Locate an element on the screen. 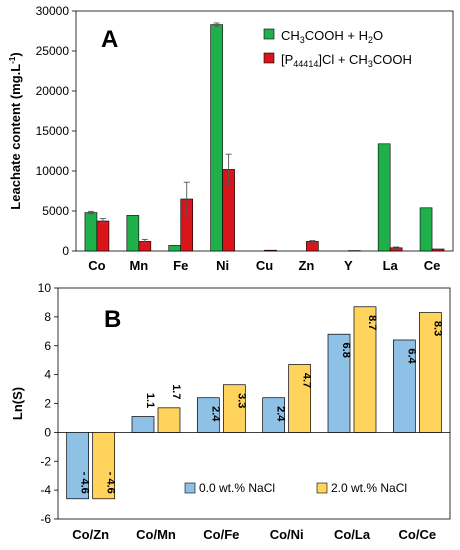 This screenshot has height=550, width=460. y-axis-label-b: Ln(S) is located at coordinates (17, 403).